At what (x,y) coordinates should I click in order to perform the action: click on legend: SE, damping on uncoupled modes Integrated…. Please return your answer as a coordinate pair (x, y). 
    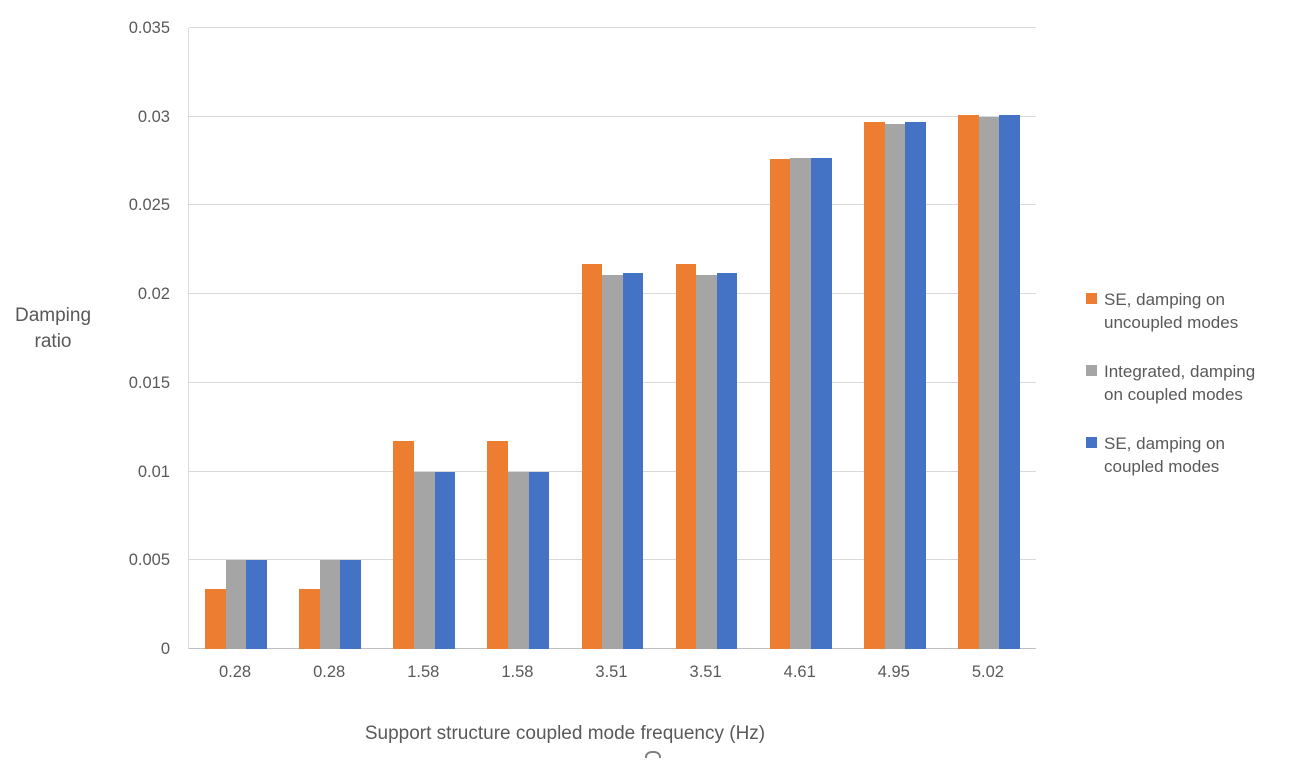
    Looking at the image, I should click on (1186, 383).